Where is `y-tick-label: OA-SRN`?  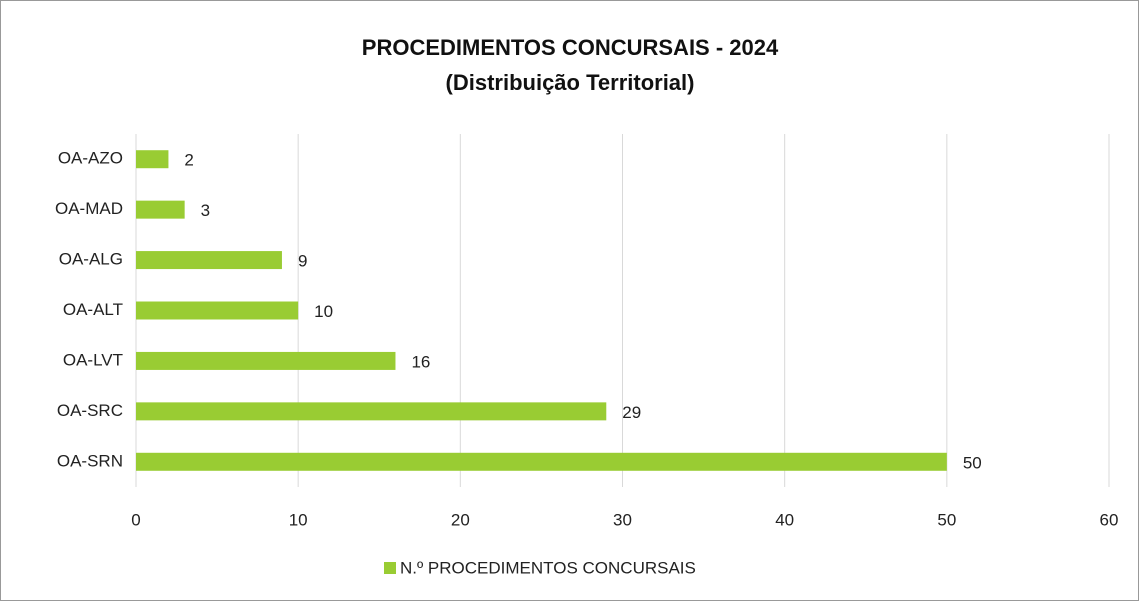 y-tick-label: OA-SRN is located at coordinates (90, 460).